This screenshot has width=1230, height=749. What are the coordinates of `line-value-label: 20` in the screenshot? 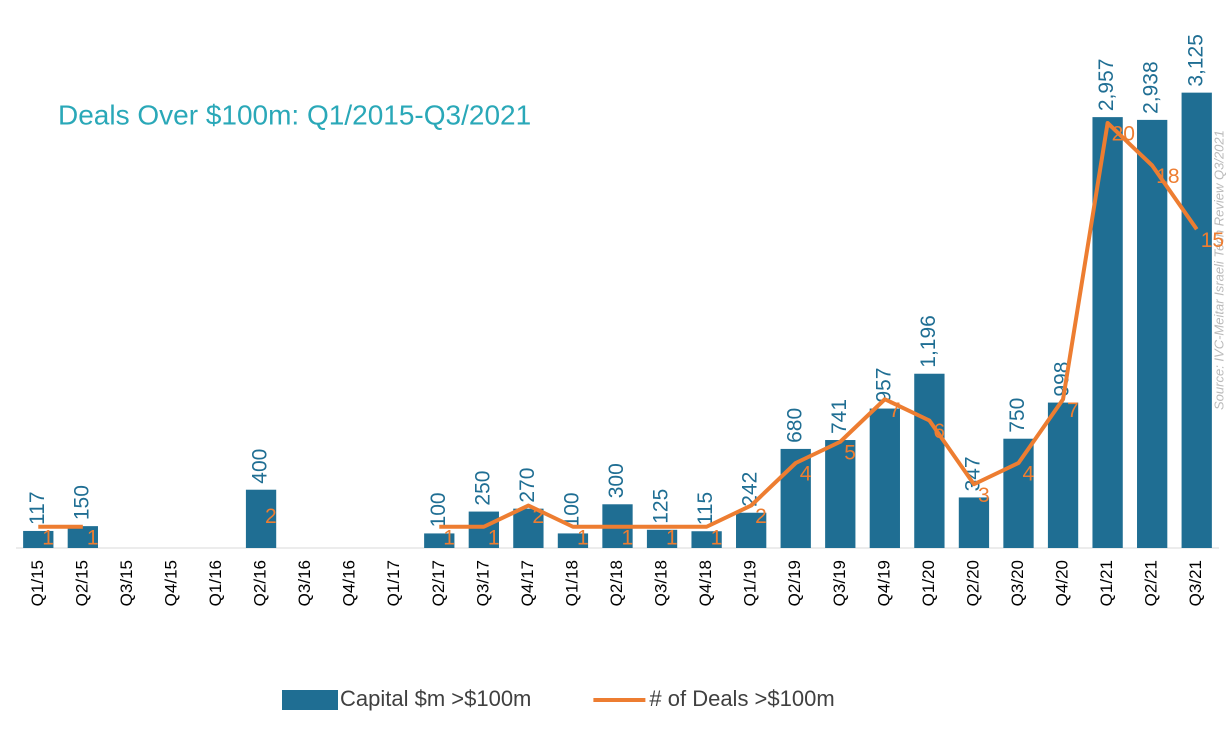 It's located at (1123, 134).